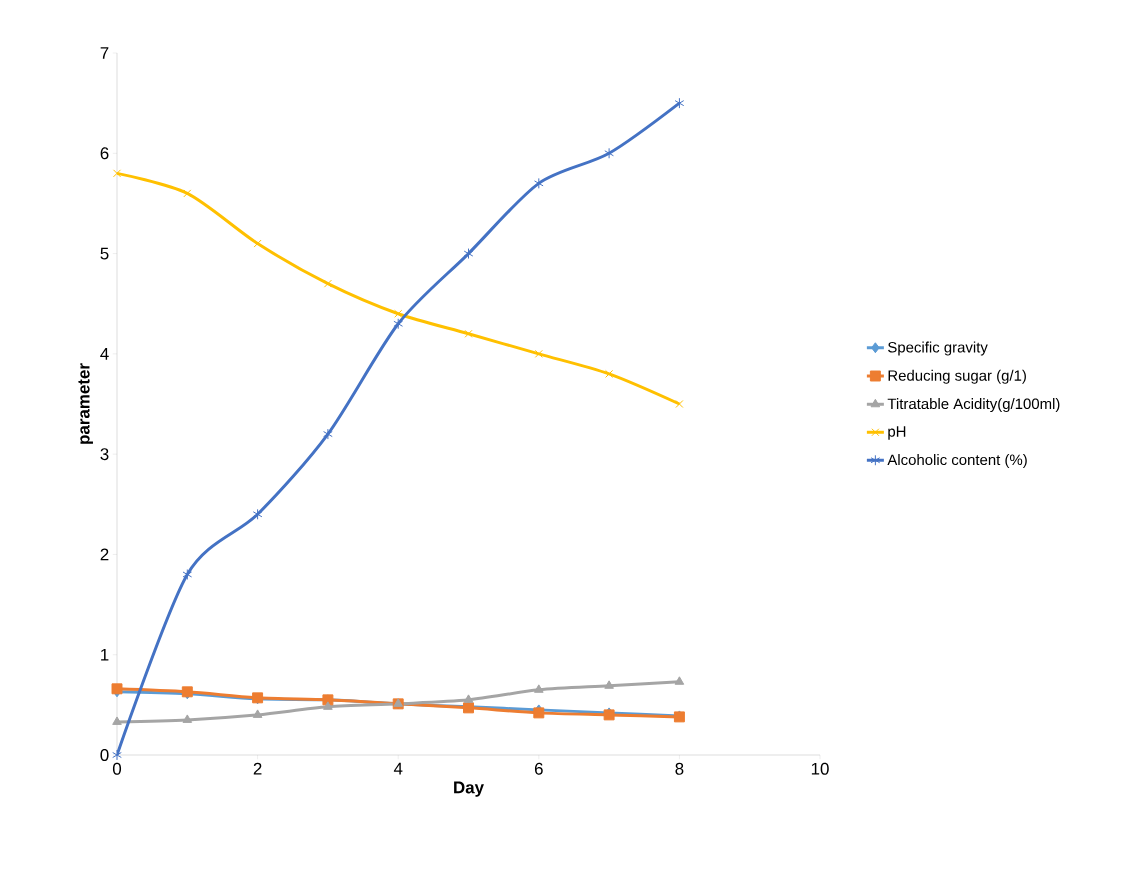 This screenshot has height=881, width=1146. What do you see at coordinates (104, 454) in the screenshot?
I see `y-tick-label: 3` at bounding box center [104, 454].